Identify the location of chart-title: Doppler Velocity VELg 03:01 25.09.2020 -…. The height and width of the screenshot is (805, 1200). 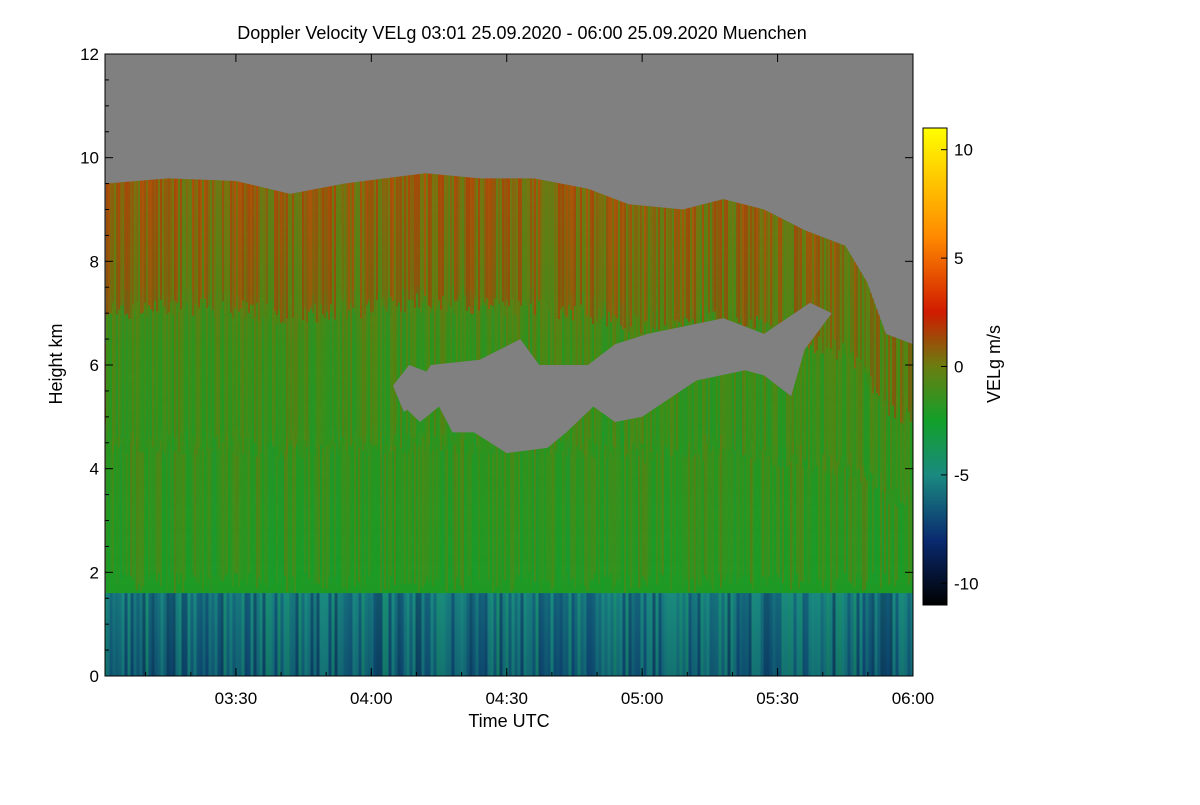
(521, 33).